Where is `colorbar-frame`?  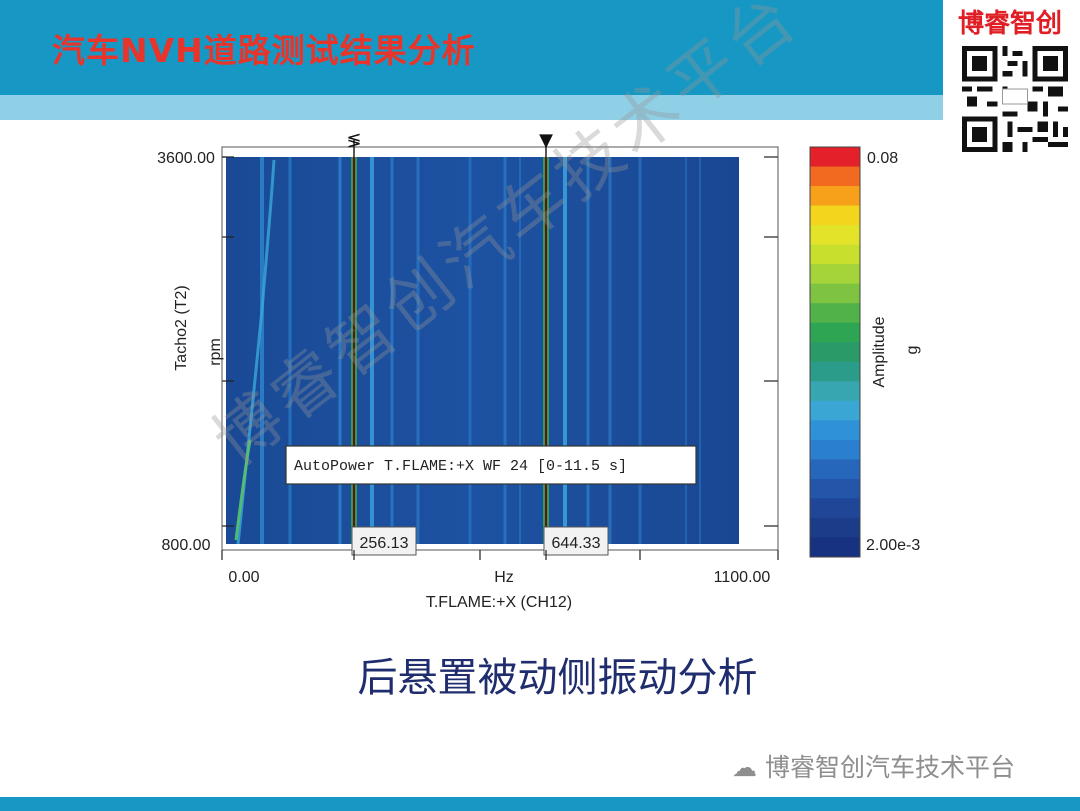 colorbar-frame is located at coordinates (835, 352).